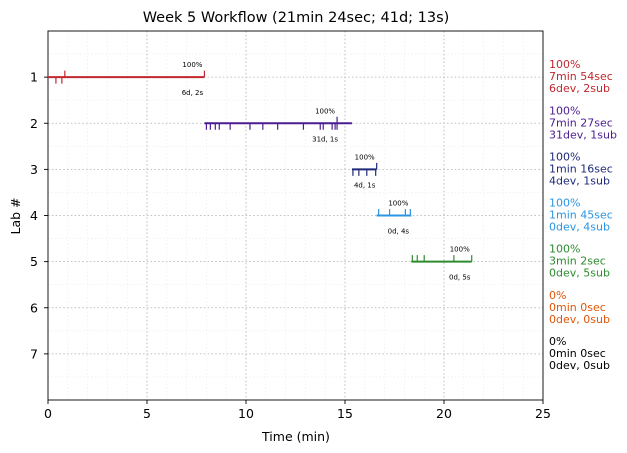 The image size is (627, 453). I want to click on lab-count-label: 6d, 2s, so click(193, 93).